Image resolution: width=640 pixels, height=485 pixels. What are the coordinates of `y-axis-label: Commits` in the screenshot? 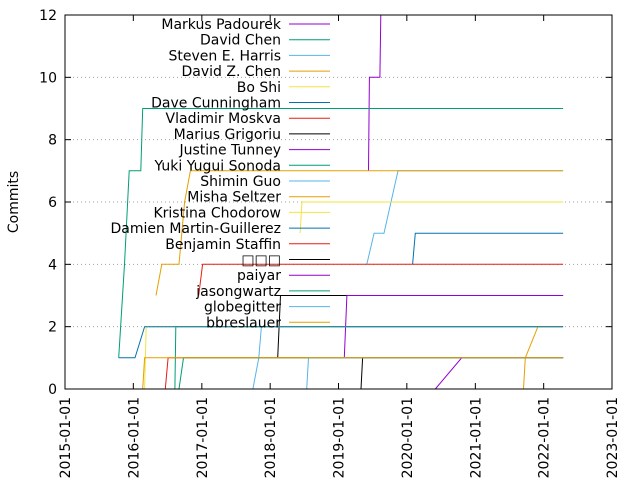 It's located at (14, 202).